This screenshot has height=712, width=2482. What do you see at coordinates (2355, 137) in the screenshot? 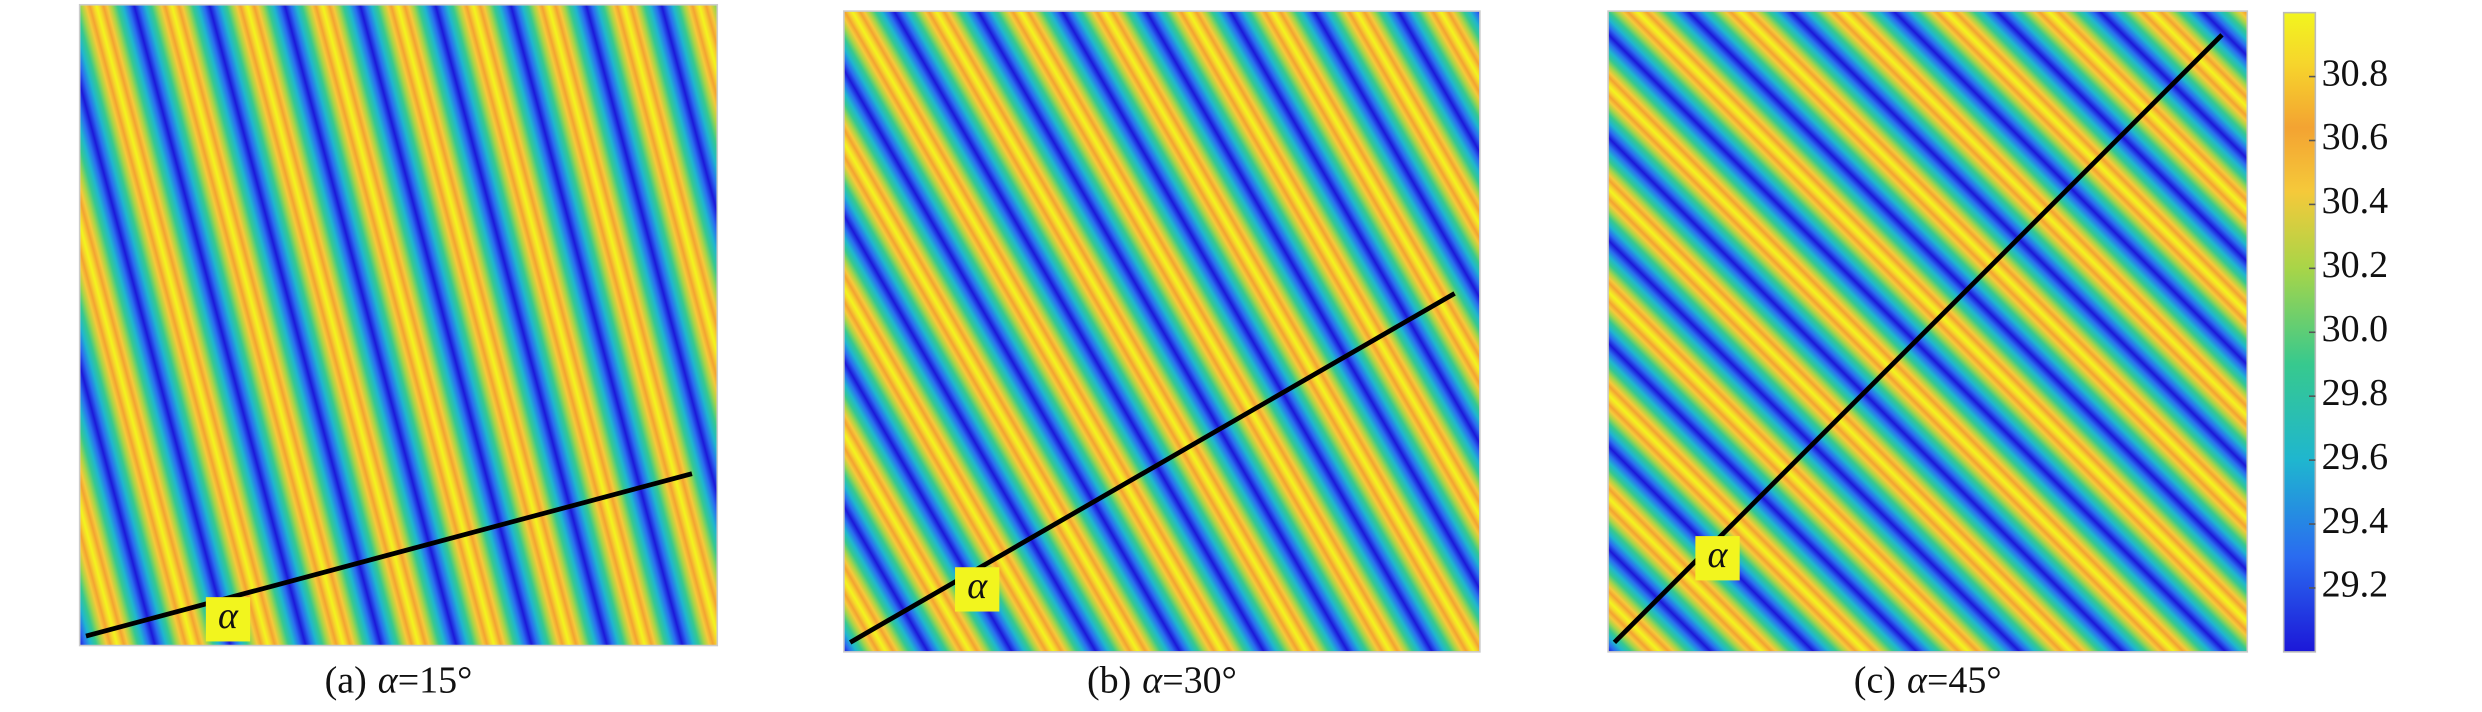
I see `colorbar-tick-label: 30.6` at bounding box center [2355, 137].